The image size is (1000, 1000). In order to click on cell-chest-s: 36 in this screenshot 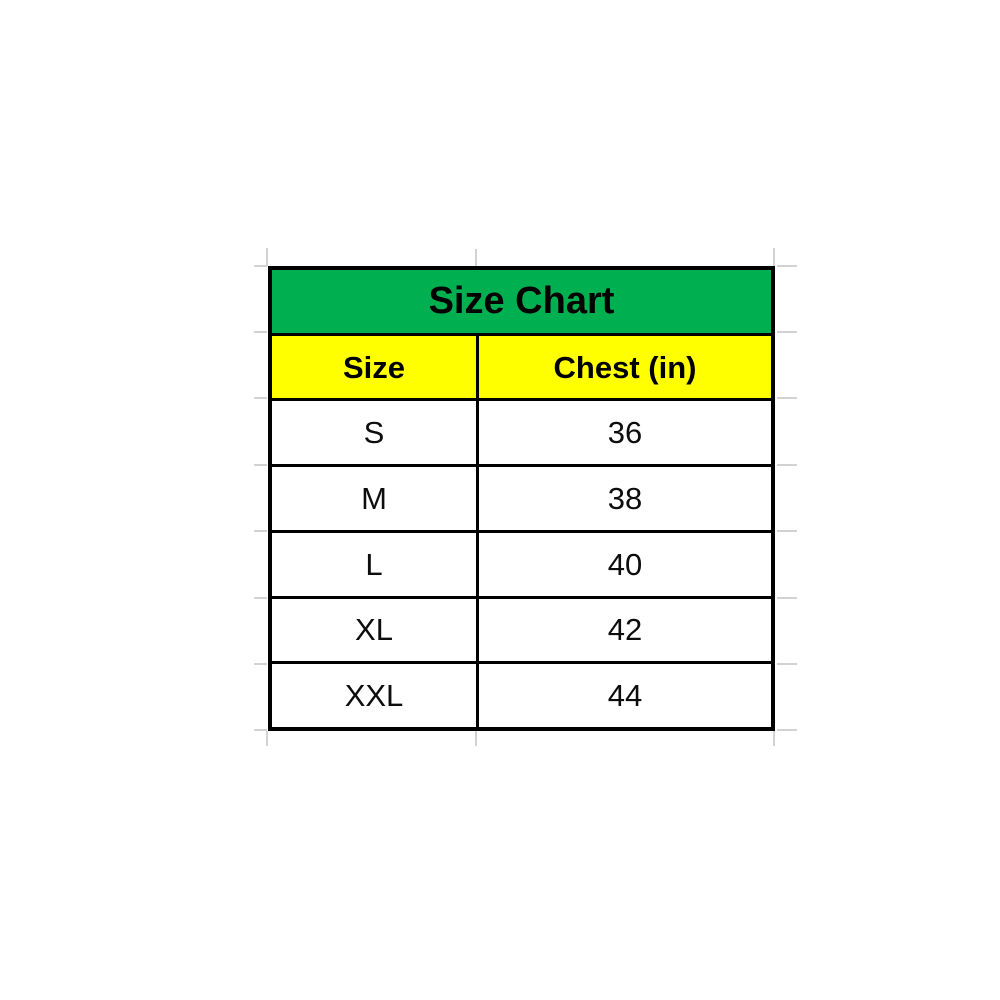, I will do `click(625, 433)`.